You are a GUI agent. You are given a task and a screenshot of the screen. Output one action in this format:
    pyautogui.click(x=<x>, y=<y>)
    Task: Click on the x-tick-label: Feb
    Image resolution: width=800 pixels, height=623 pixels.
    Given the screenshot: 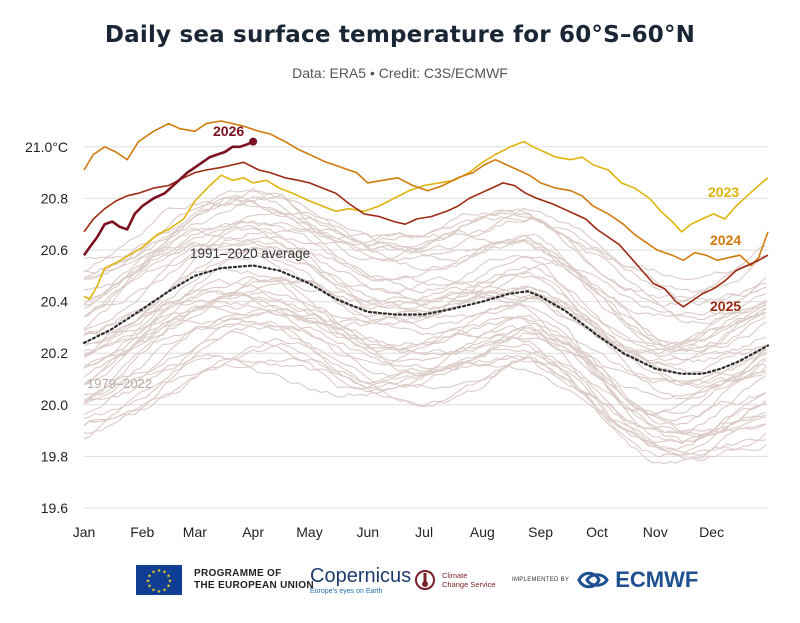 What is the action you would take?
    pyautogui.click(x=142, y=532)
    